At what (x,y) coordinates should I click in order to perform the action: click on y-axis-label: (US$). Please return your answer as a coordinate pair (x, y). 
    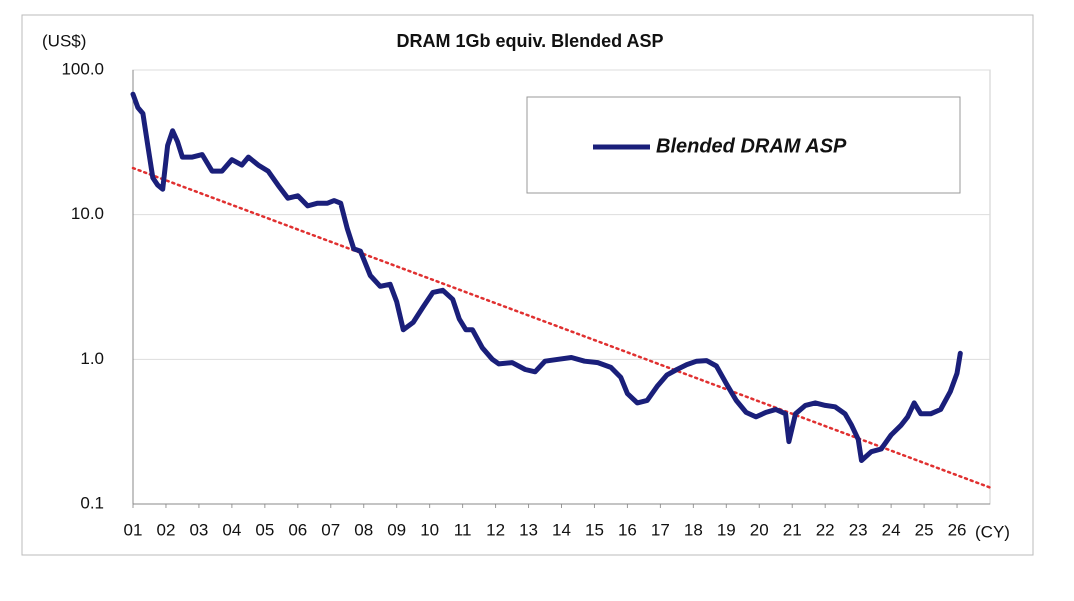
    Looking at the image, I should click on (64, 40).